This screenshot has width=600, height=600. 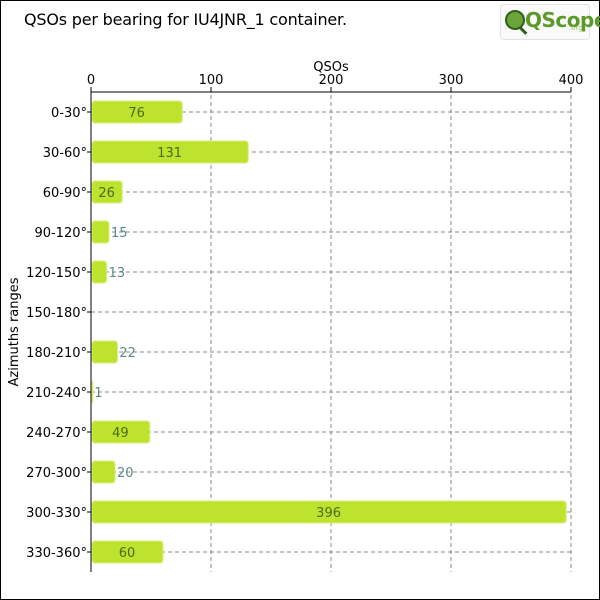 What do you see at coordinates (56, 313) in the screenshot?
I see `y-category-label: 150-180°` at bounding box center [56, 313].